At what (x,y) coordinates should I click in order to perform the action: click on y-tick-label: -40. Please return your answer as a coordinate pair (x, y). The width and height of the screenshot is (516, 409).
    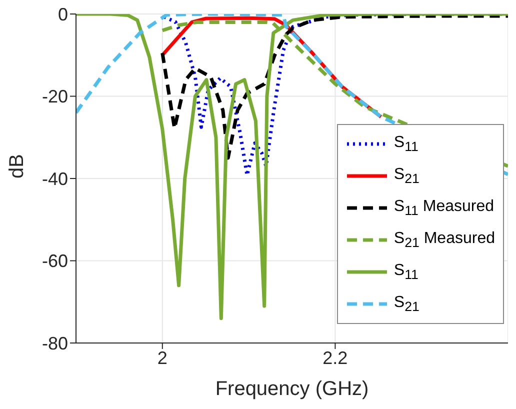
    Looking at the image, I should click on (55, 178).